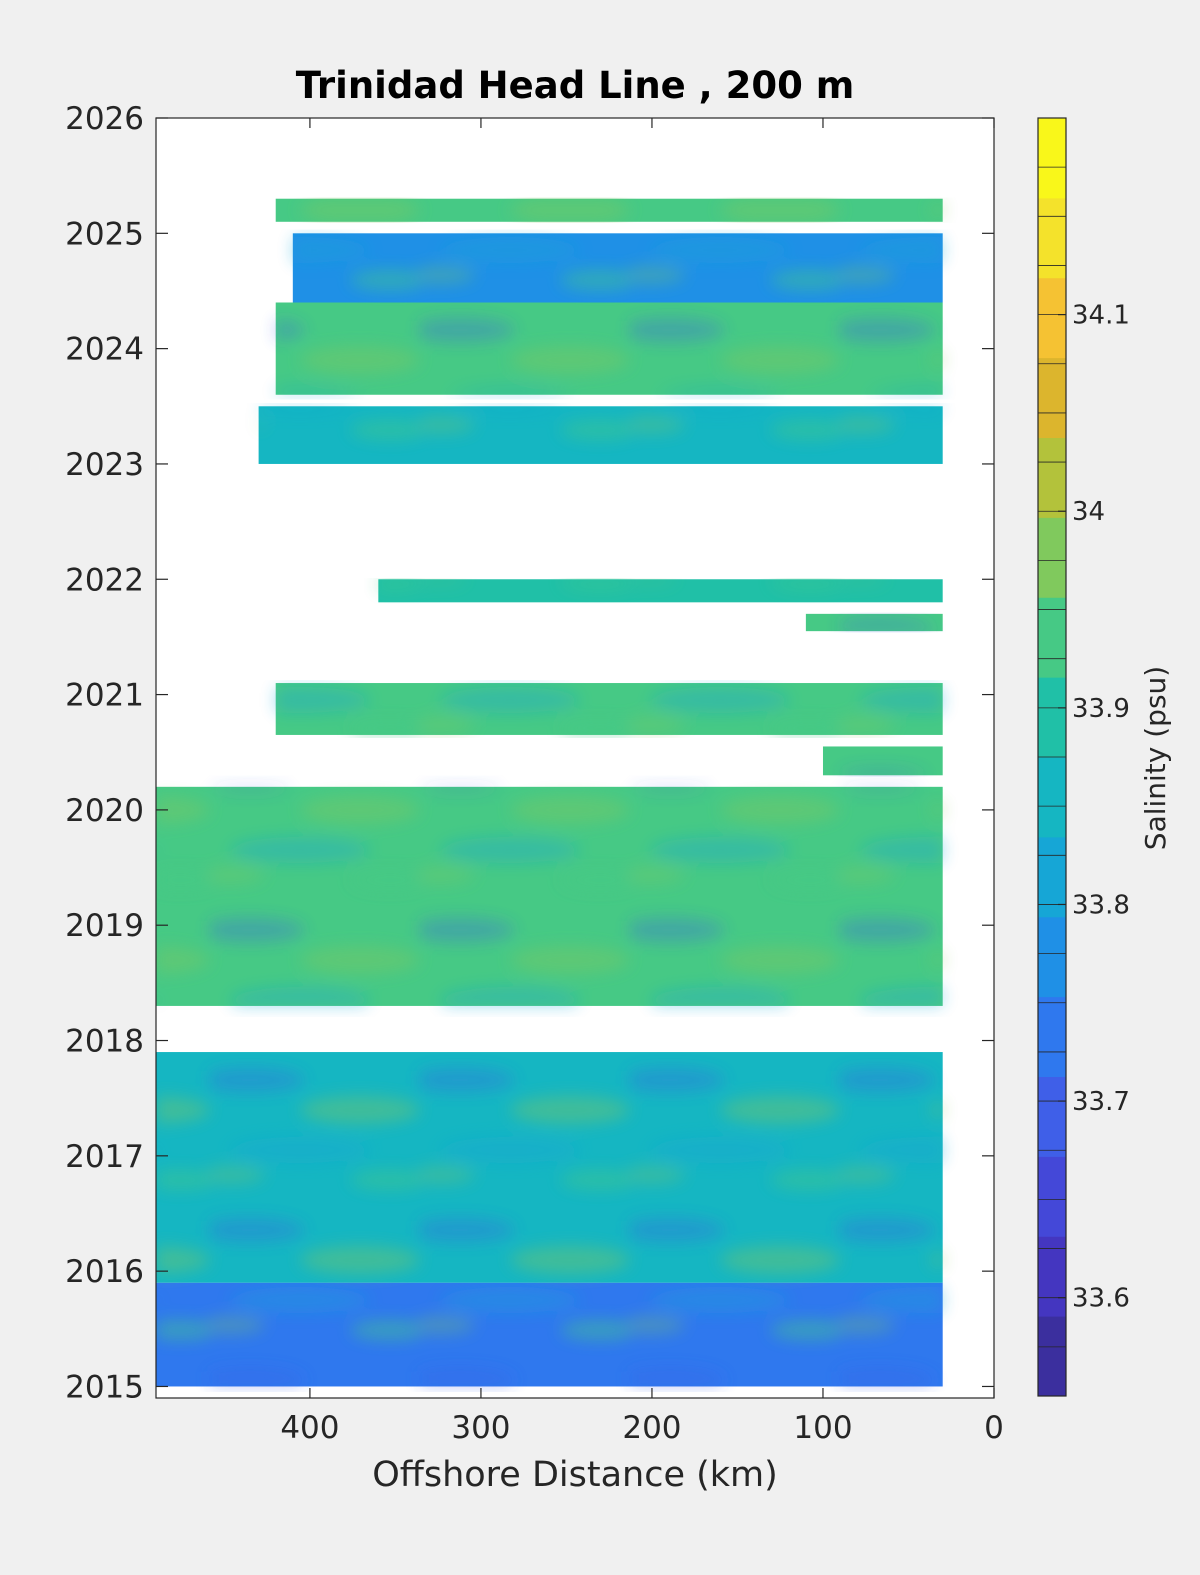 Image resolution: width=1200 pixels, height=1575 pixels. Describe the element at coordinates (1101, 1102) in the screenshot. I see `colorbar-tick-label: 33.7` at that location.